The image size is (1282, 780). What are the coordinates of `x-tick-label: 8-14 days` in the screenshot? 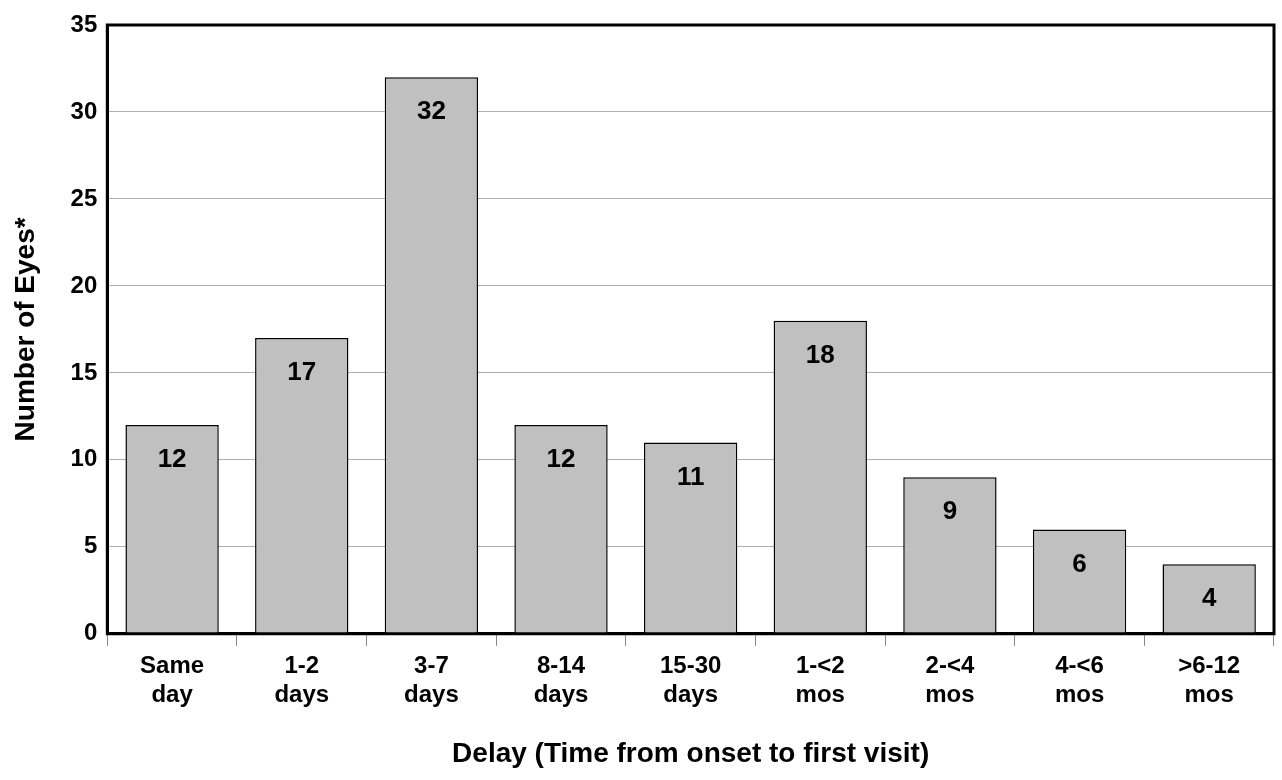 It's located at (561, 678).